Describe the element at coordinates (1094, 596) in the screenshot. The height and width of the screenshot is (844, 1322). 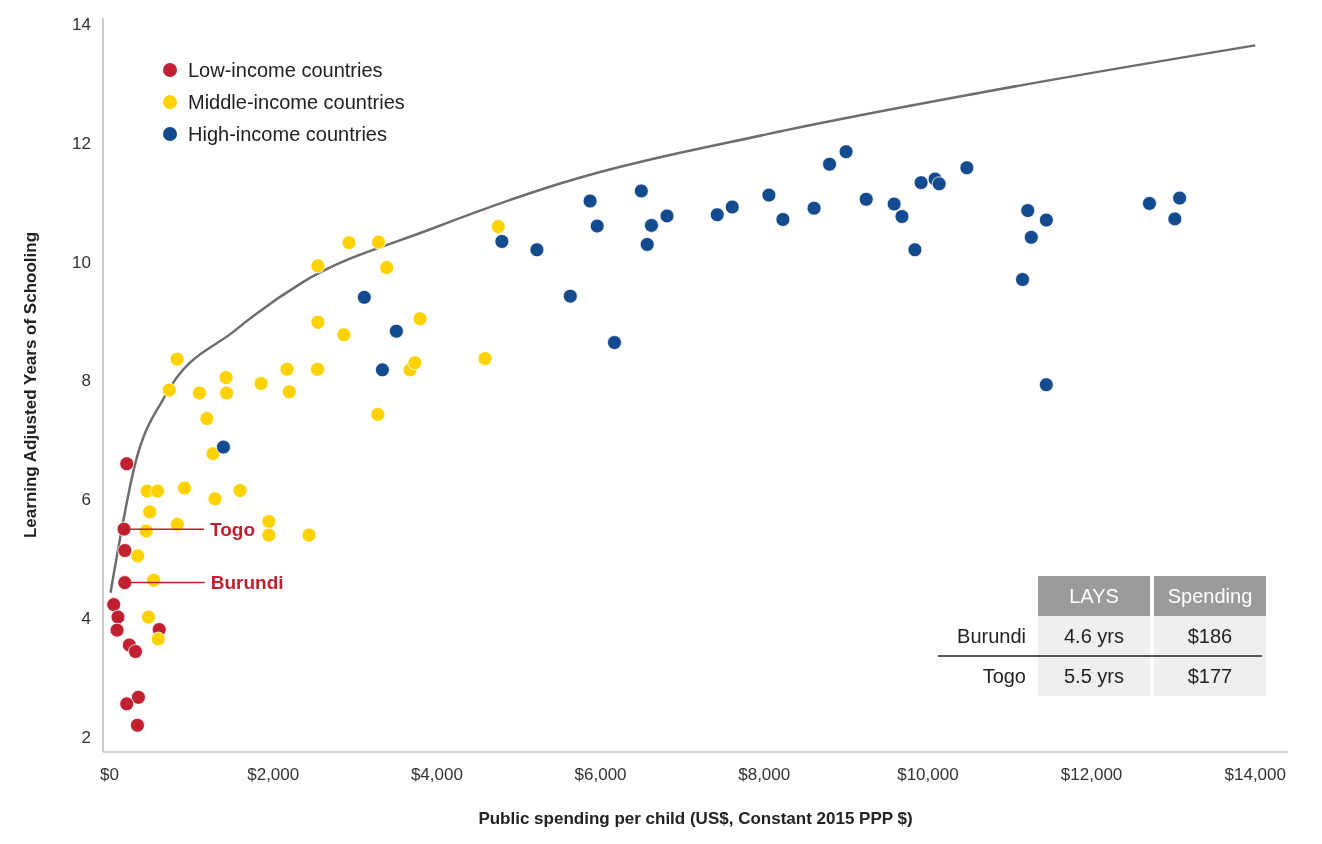
I see `annotation: LAYS` at that location.